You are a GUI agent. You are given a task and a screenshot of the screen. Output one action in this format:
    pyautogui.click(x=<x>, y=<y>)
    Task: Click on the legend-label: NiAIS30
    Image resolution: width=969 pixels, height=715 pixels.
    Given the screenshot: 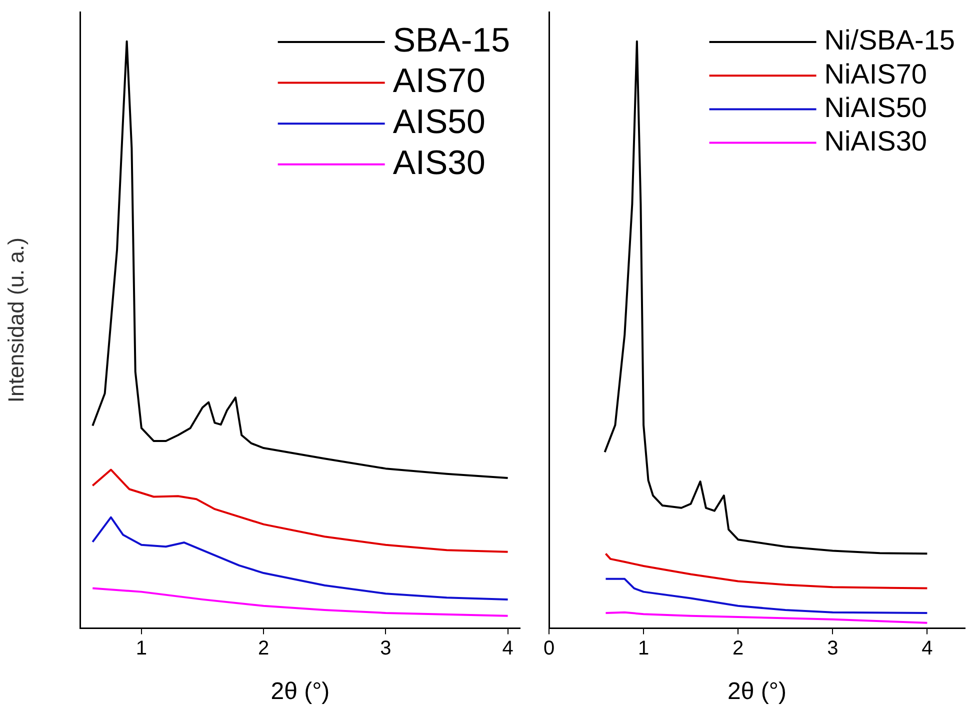 What is the action you would take?
    pyautogui.click(x=875, y=141)
    